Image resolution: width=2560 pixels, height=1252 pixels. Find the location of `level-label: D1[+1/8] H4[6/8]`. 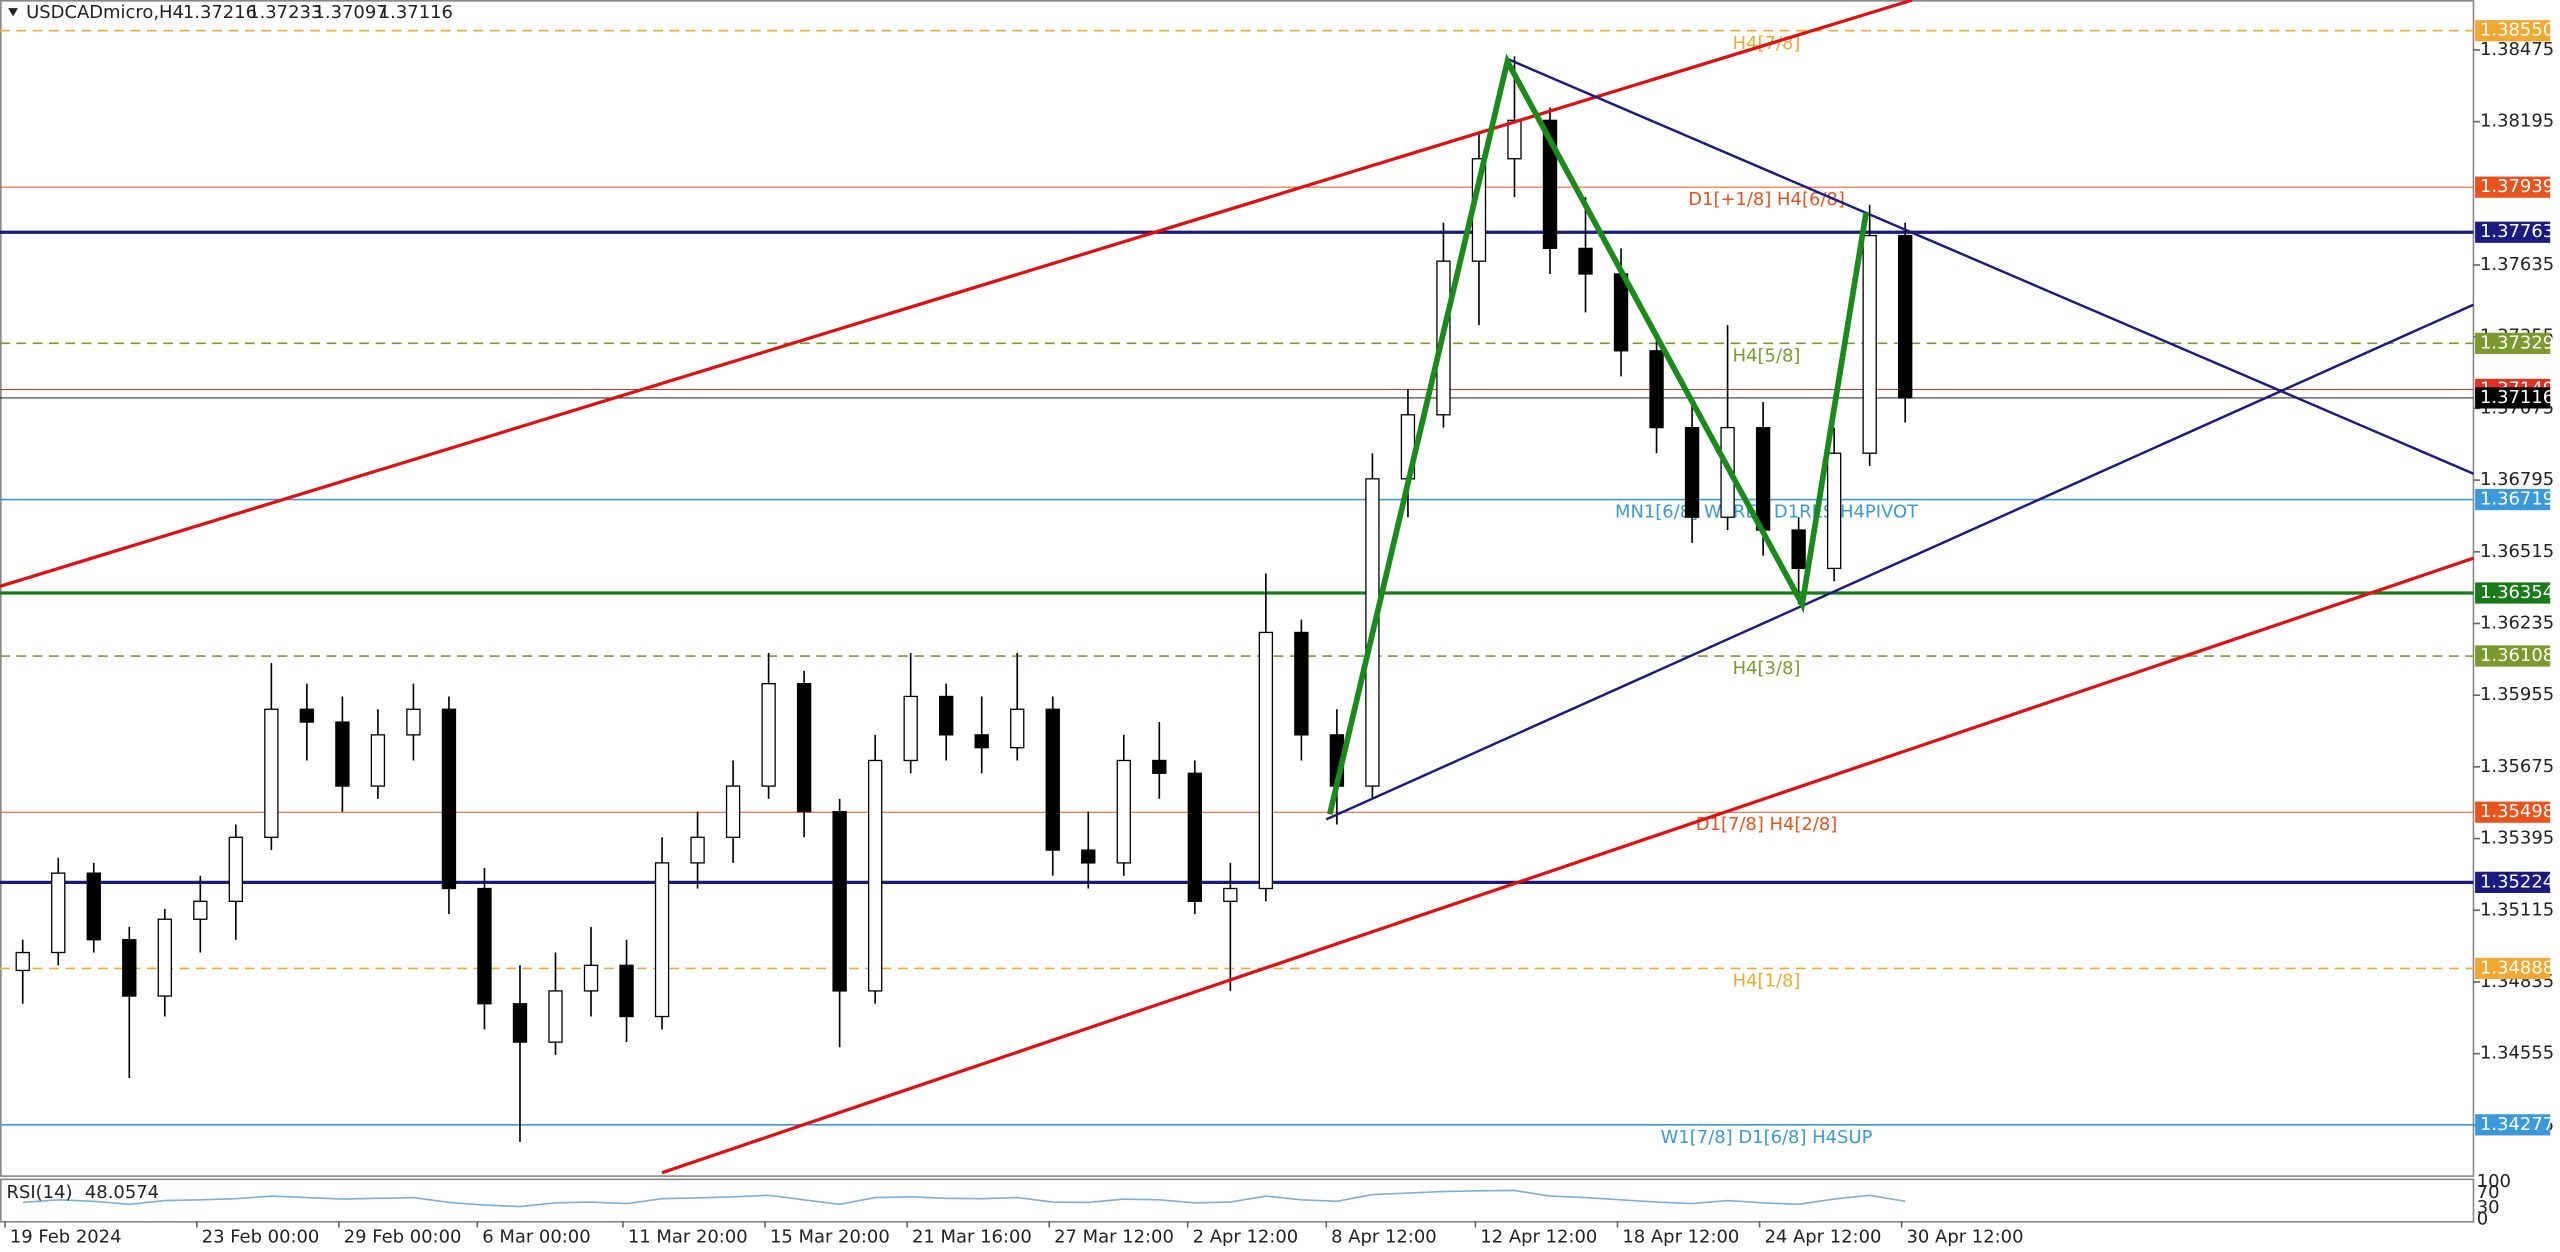

level-label: D1[+1/8] H4[6/8] is located at coordinates (1766, 199).